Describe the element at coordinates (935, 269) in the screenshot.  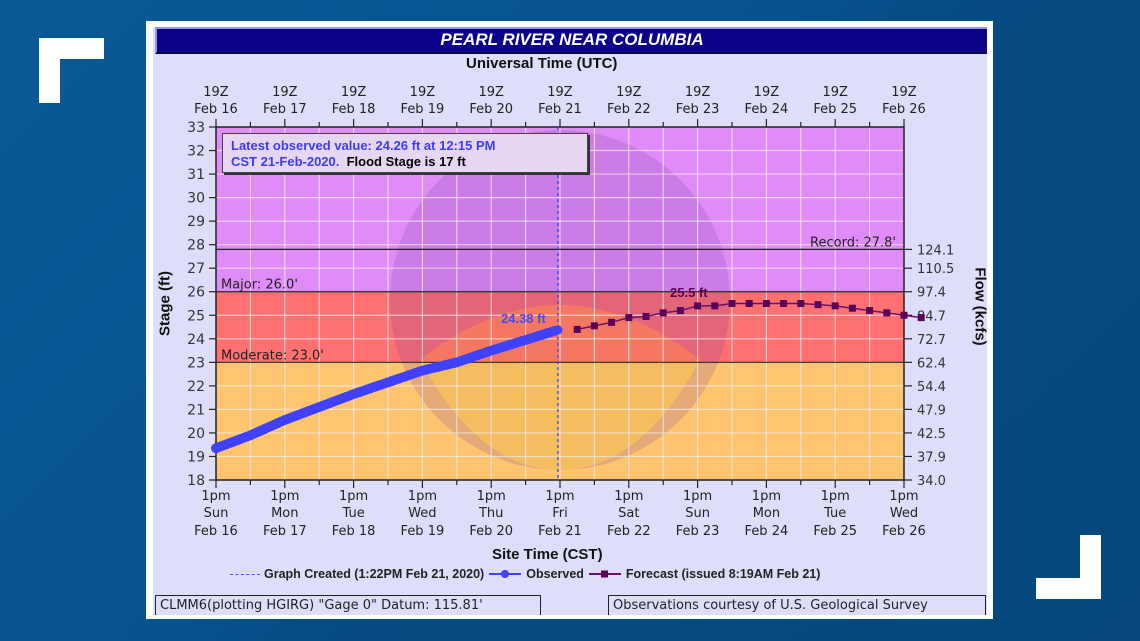
I see `svg-text: 110.5` at that location.